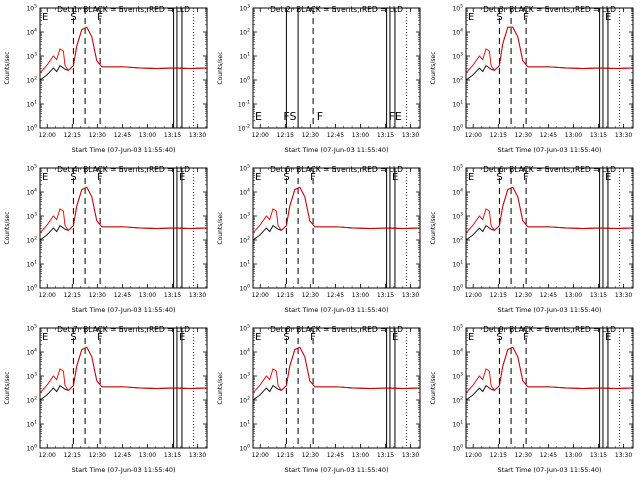 The height and width of the screenshot is (480, 640). I want to click on panel-title: Det 6r BLACK = Events, RED = LLD, so click(549, 169).